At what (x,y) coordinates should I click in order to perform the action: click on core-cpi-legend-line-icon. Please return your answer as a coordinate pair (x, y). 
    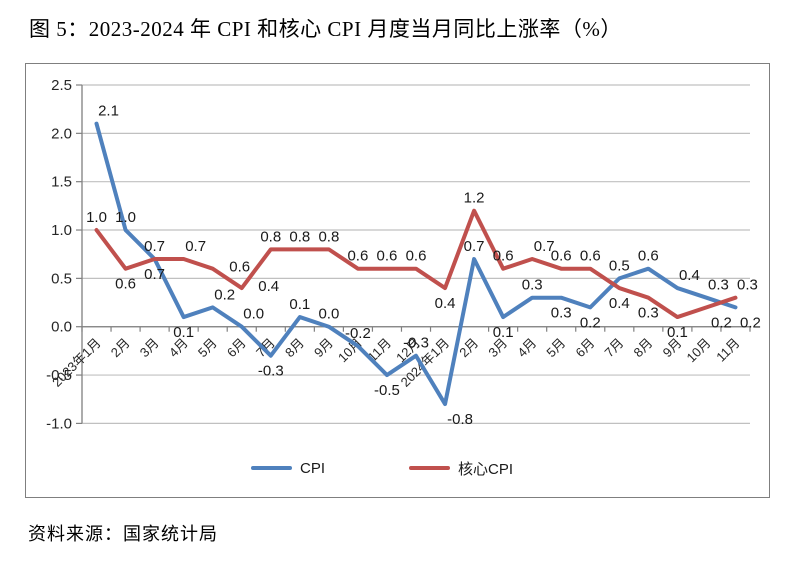
    Looking at the image, I should click on (429, 468).